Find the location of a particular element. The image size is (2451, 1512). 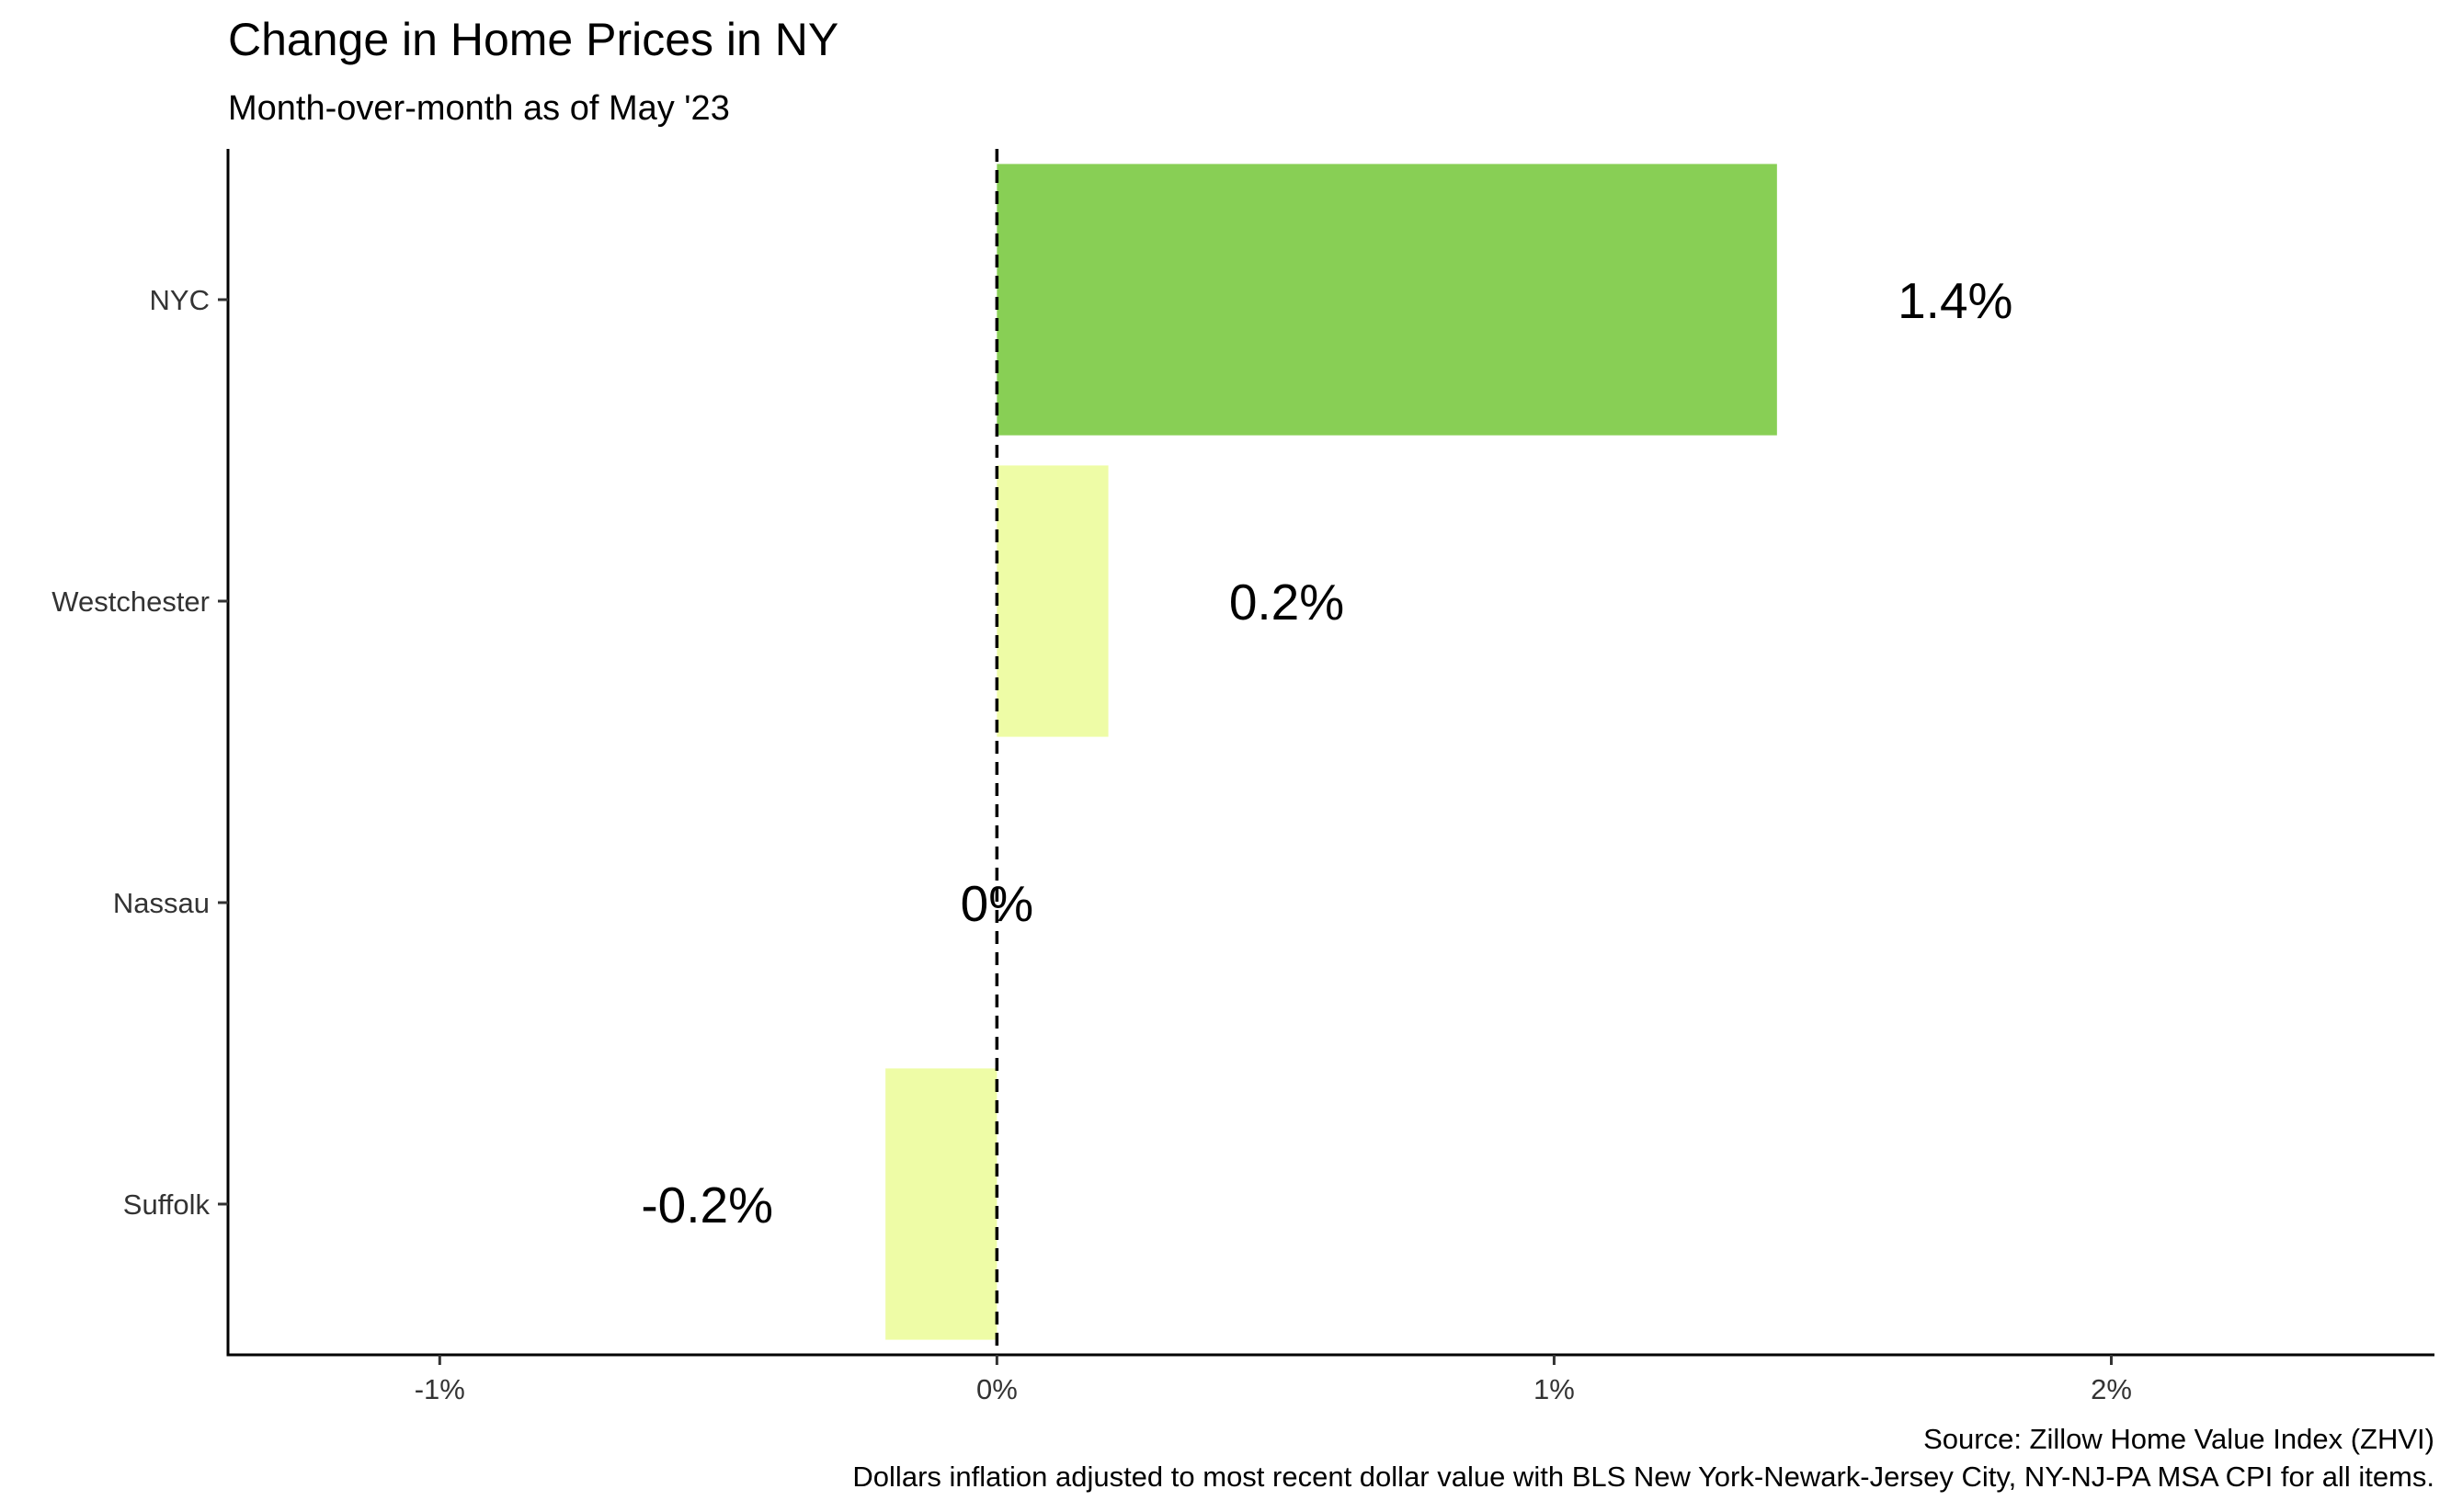

bar-nyc is located at coordinates (1387, 300).